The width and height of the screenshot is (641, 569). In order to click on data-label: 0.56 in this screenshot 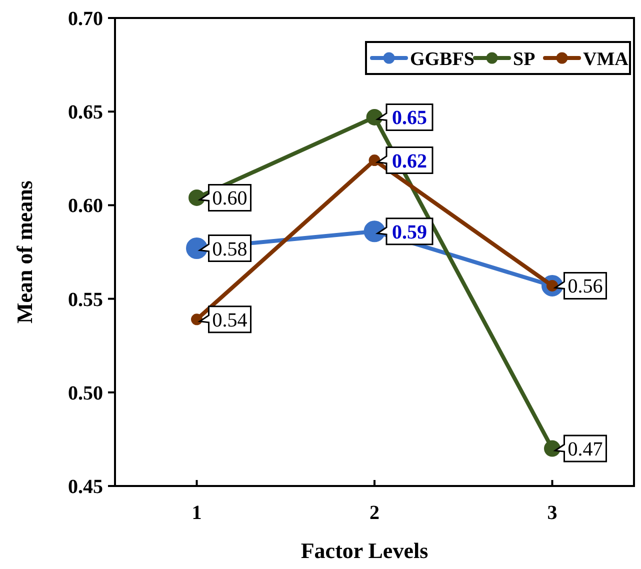, I will do `click(585, 287)`.